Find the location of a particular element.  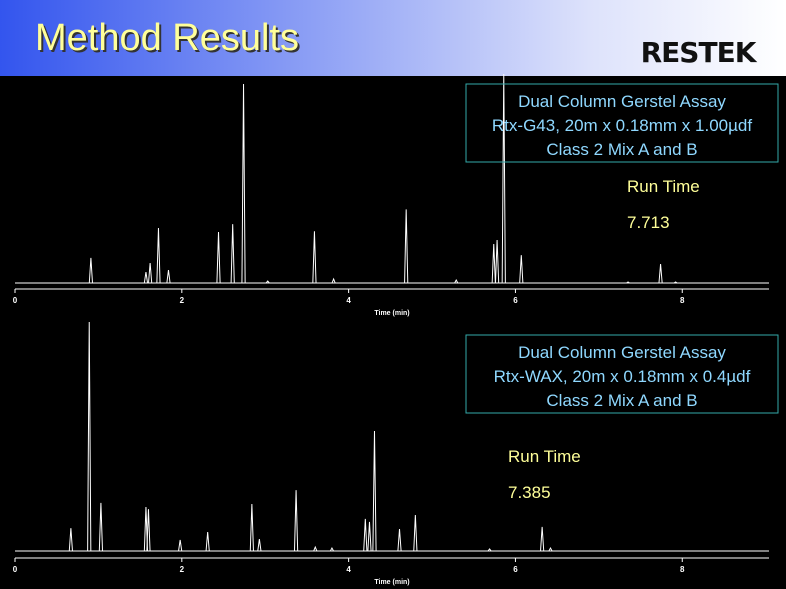

title-shadow: Method Results is located at coordinates (169, 40).